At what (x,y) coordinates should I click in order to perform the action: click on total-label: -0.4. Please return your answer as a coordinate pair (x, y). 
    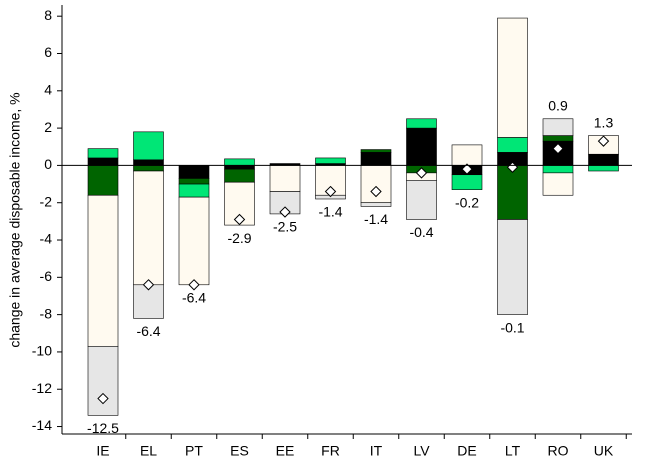
    Looking at the image, I should click on (421, 232).